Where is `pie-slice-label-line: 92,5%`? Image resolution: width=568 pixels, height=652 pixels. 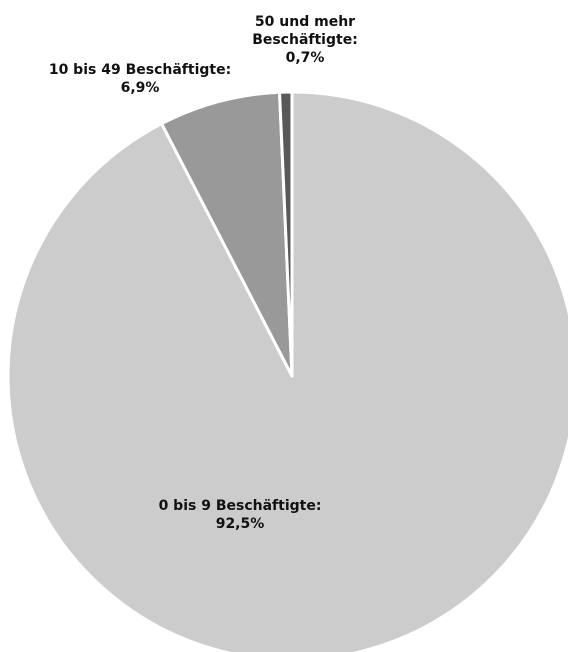
pie-slice-label-line: 92,5% is located at coordinates (240, 524).